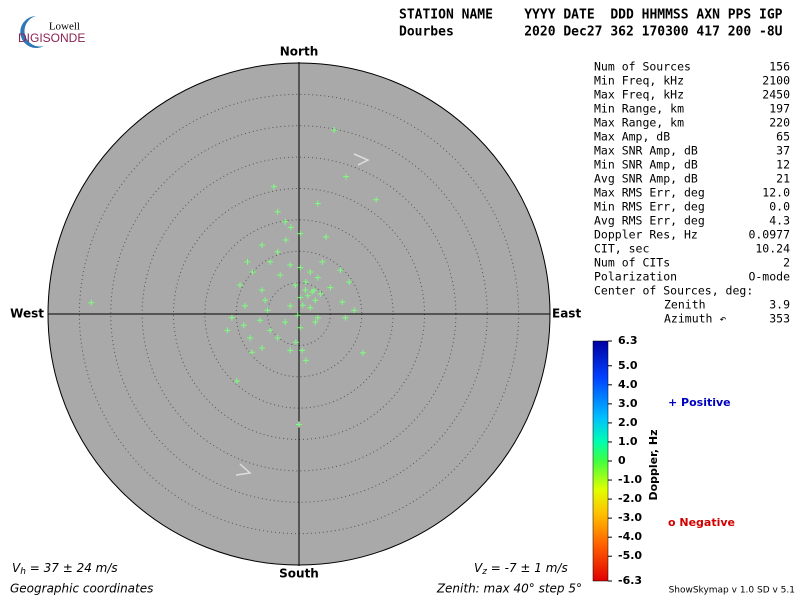 This screenshot has width=800, height=600. Describe the element at coordinates (783, 137) in the screenshot. I see `stat-value: 65` at that location.